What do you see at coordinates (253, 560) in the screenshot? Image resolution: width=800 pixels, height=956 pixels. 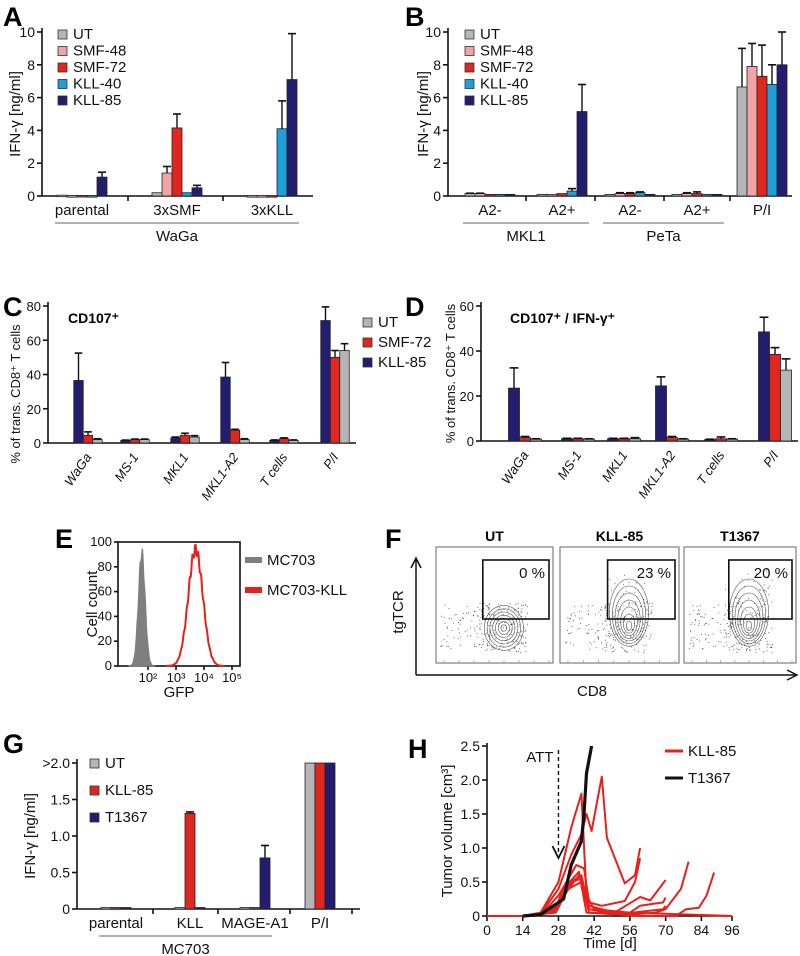 I see `legend-swatch` at bounding box center [253, 560].